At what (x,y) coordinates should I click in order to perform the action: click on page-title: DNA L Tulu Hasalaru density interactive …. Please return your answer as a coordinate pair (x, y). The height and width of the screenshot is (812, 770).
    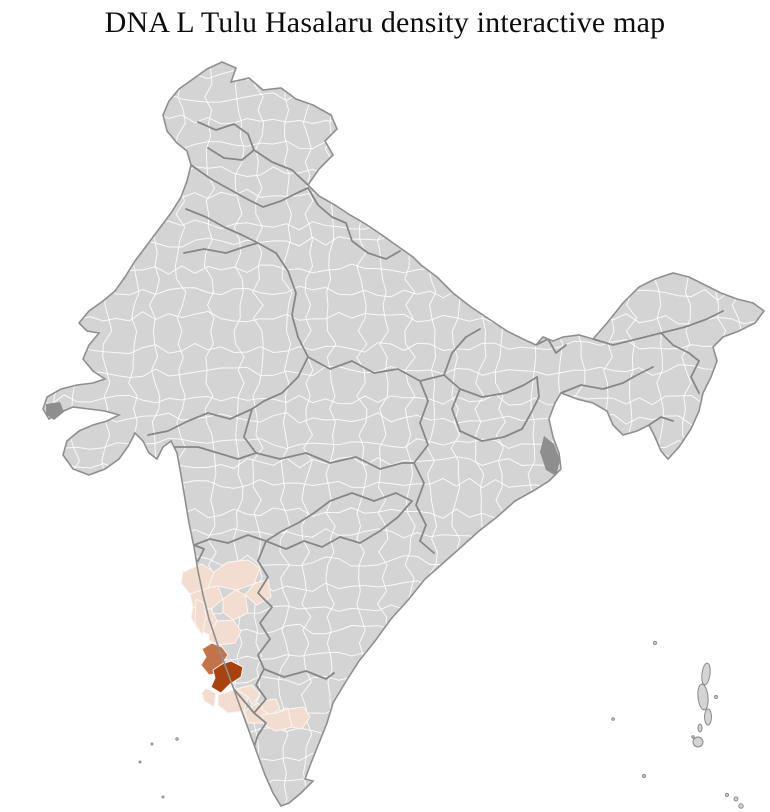
    Looking at the image, I should click on (385, 22).